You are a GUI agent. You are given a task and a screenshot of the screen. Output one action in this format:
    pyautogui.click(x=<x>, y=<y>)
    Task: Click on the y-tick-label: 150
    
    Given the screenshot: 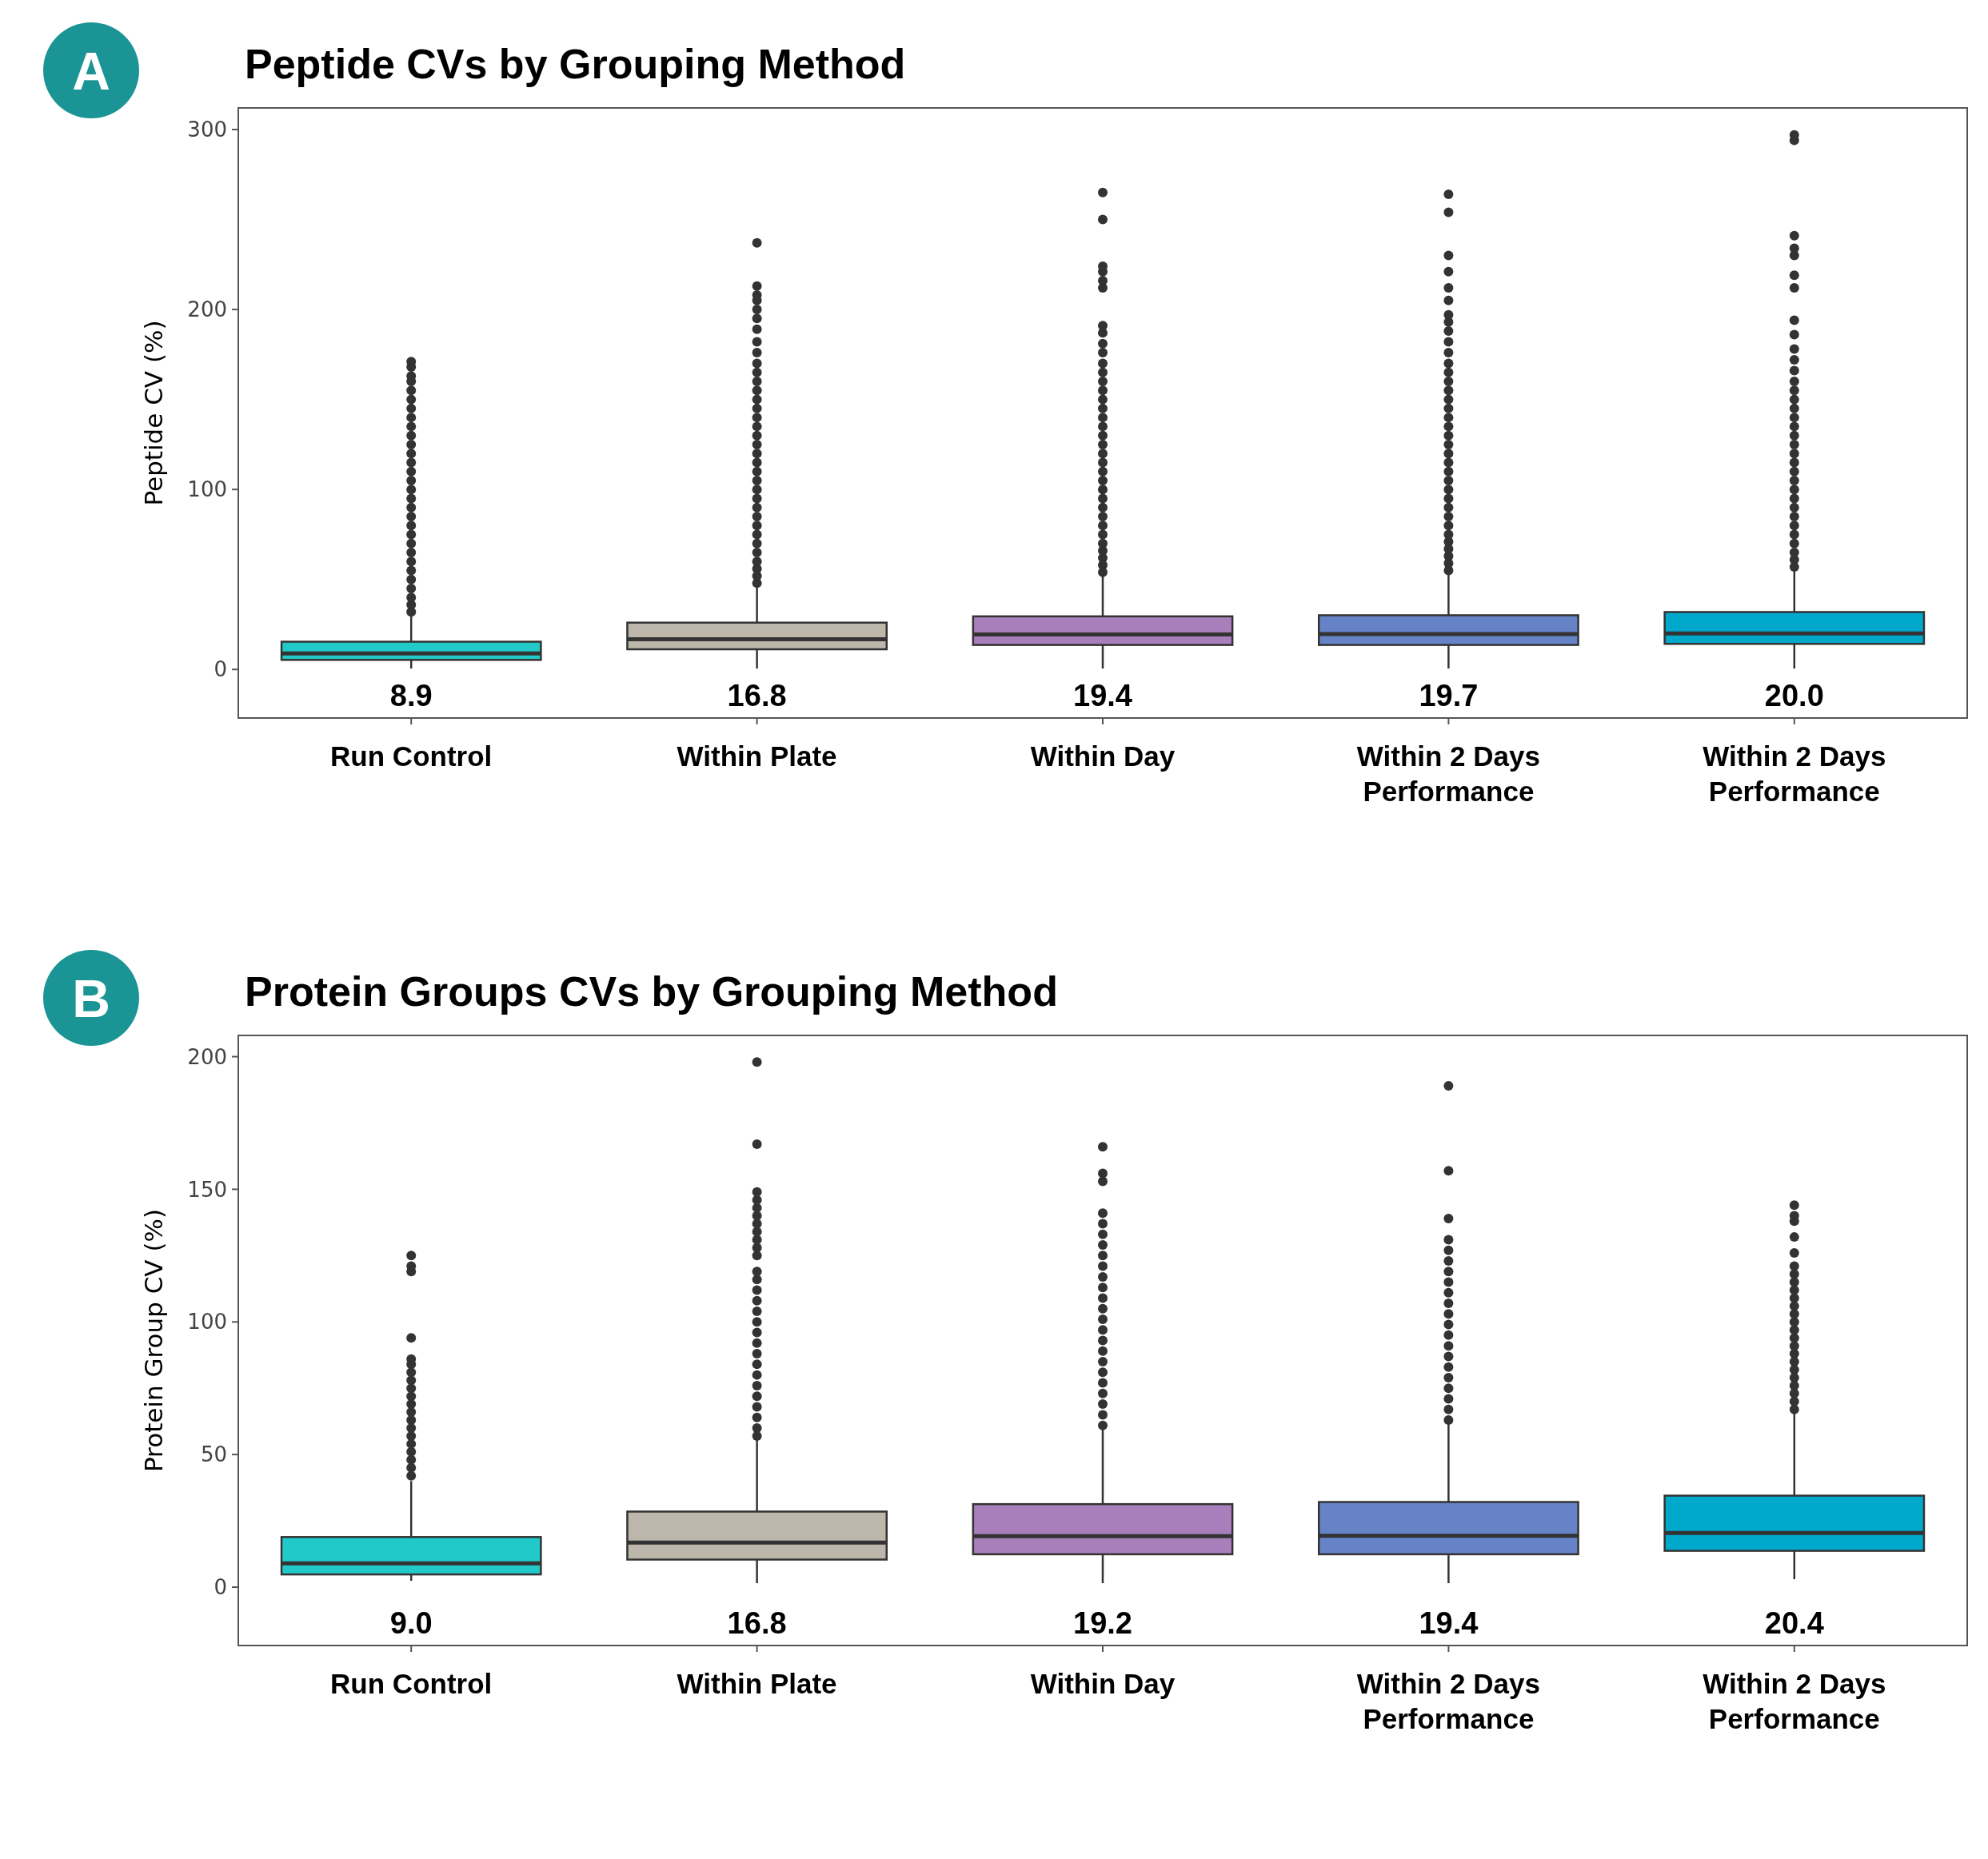 What is the action you would take?
    pyautogui.click(x=207, y=1189)
    